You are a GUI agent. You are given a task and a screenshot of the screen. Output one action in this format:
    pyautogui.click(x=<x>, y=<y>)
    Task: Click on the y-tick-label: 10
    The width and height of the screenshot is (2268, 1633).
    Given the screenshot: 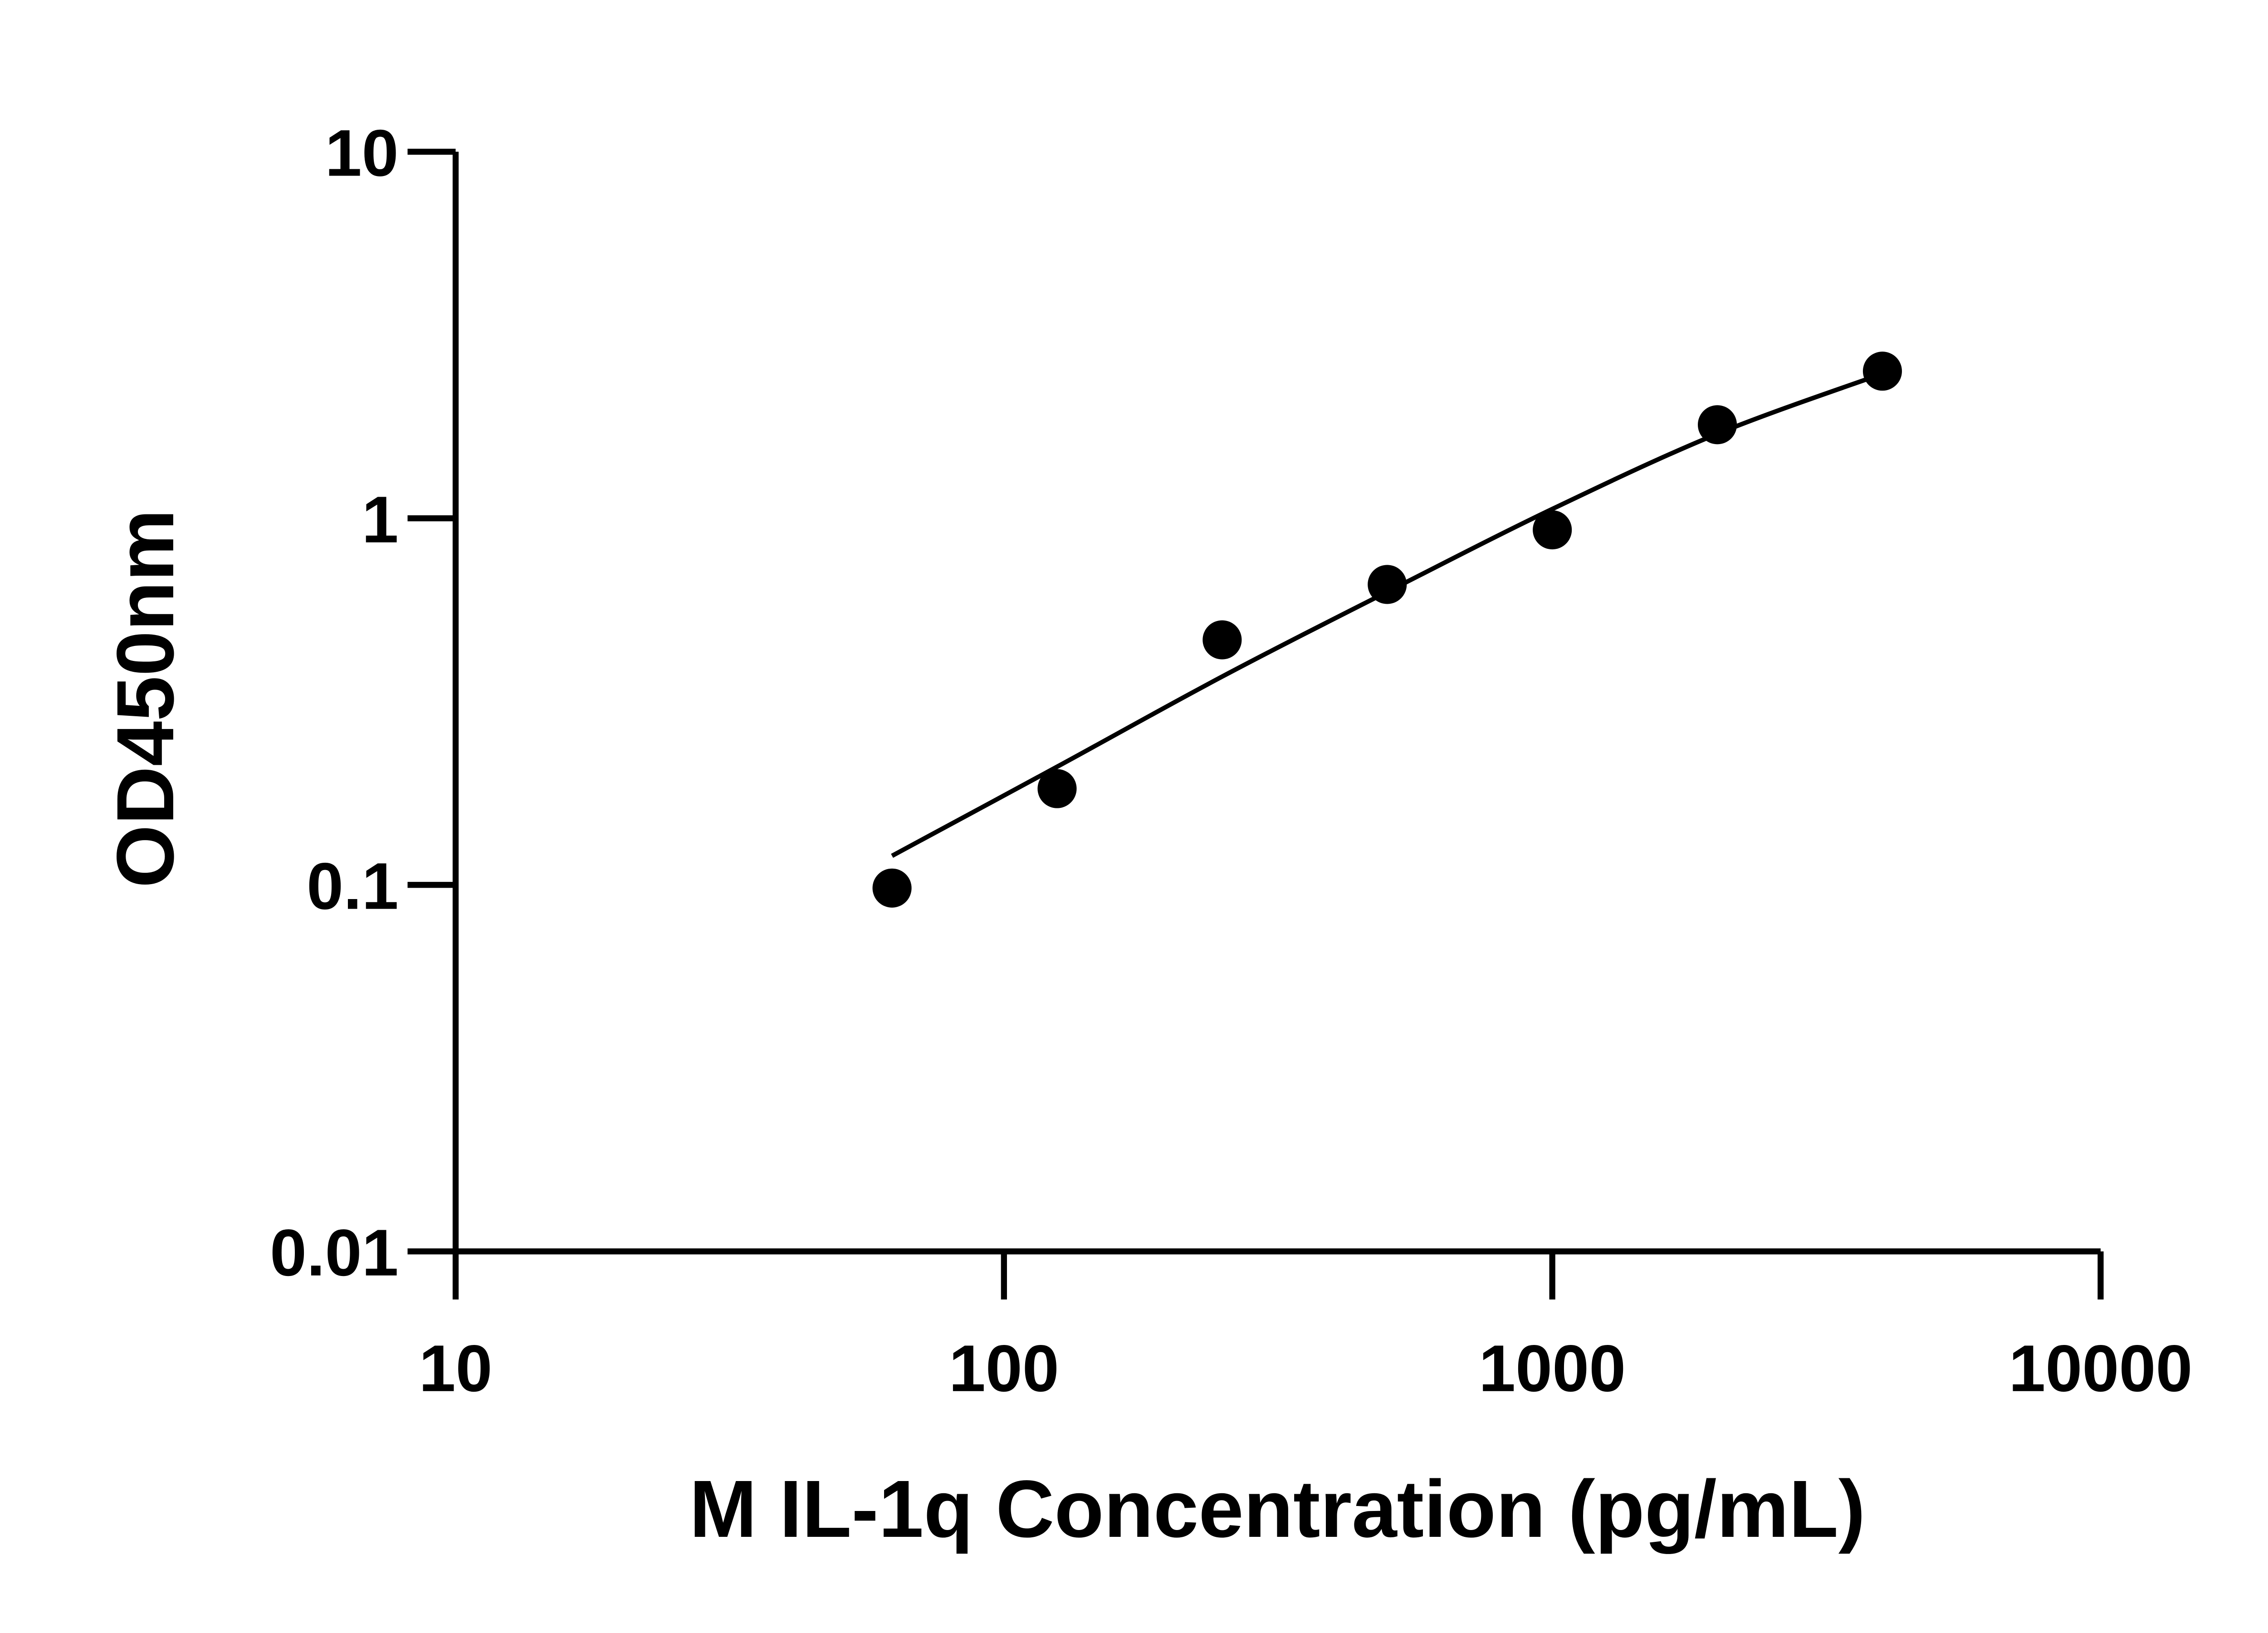 What is the action you would take?
    pyautogui.click(x=362, y=153)
    